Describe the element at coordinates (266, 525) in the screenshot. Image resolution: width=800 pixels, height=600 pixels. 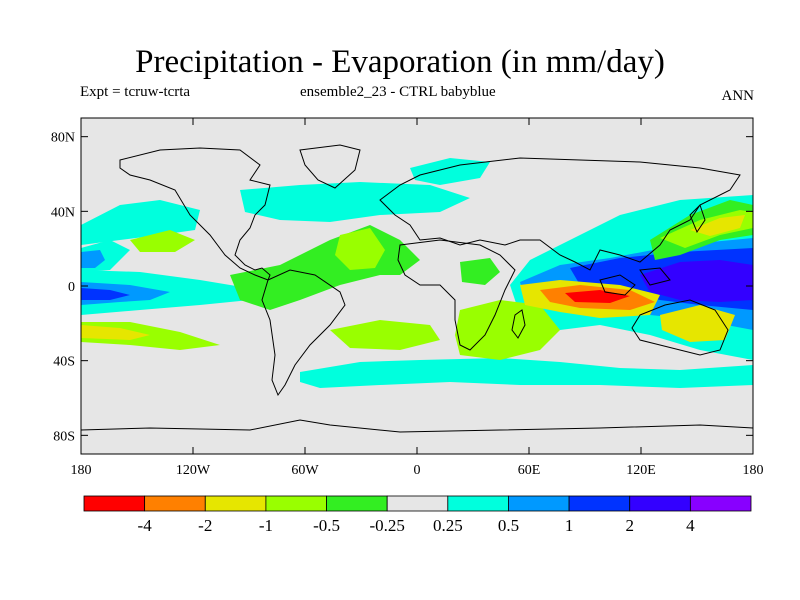
I see `colorbar-level-label: -1` at that location.